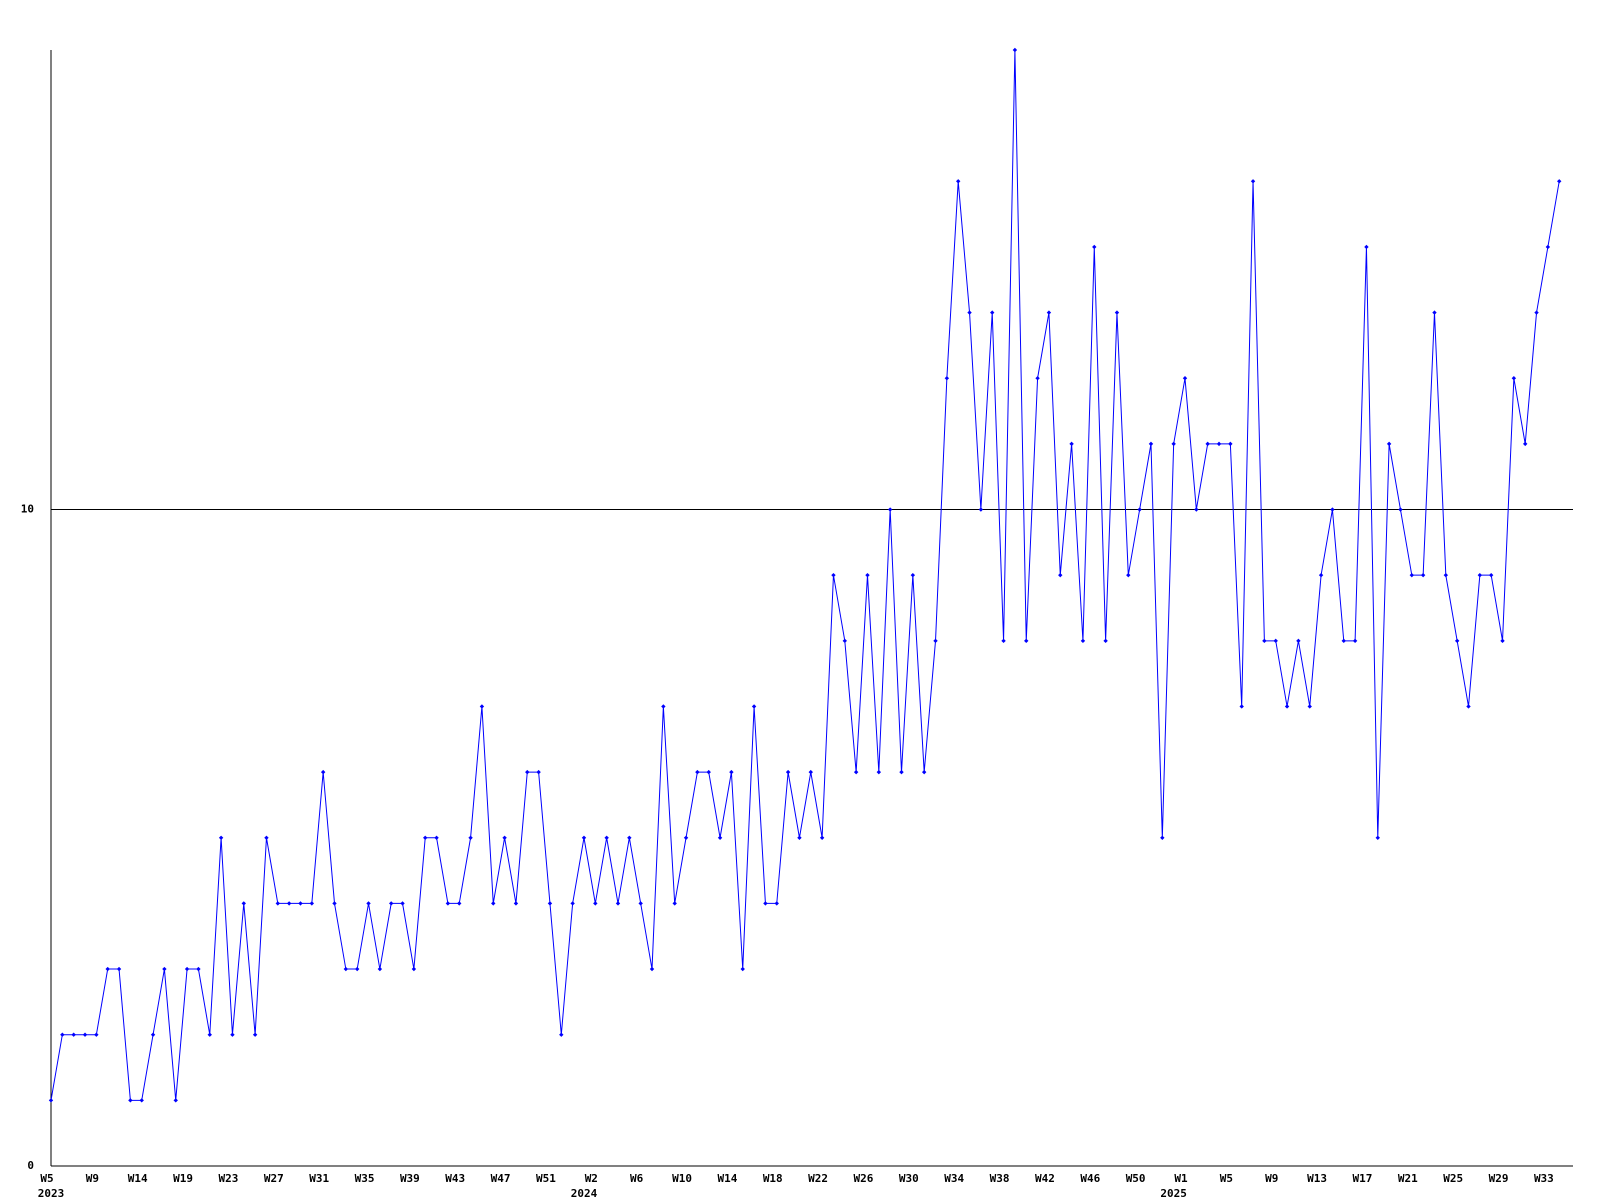 The height and width of the screenshot is (1200, 1600). What do you see at coordinates (1173, 1193) in the screenshot?
I see `year-label: 2025` at bounding box center [1173, 1193].